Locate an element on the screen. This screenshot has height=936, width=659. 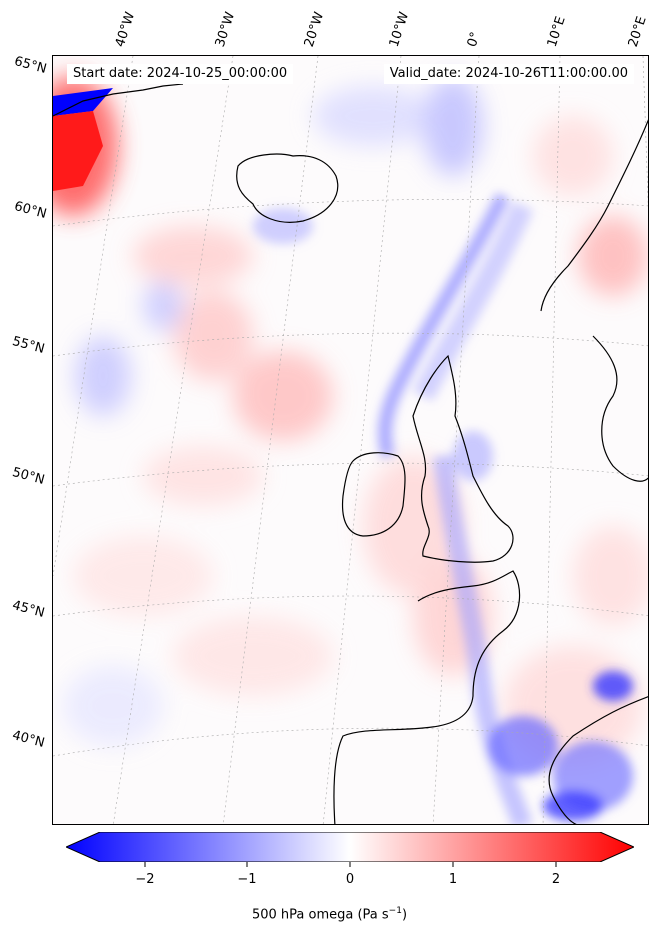
colorbar-label-exponent: −1 is located at coordinates (395, 911).